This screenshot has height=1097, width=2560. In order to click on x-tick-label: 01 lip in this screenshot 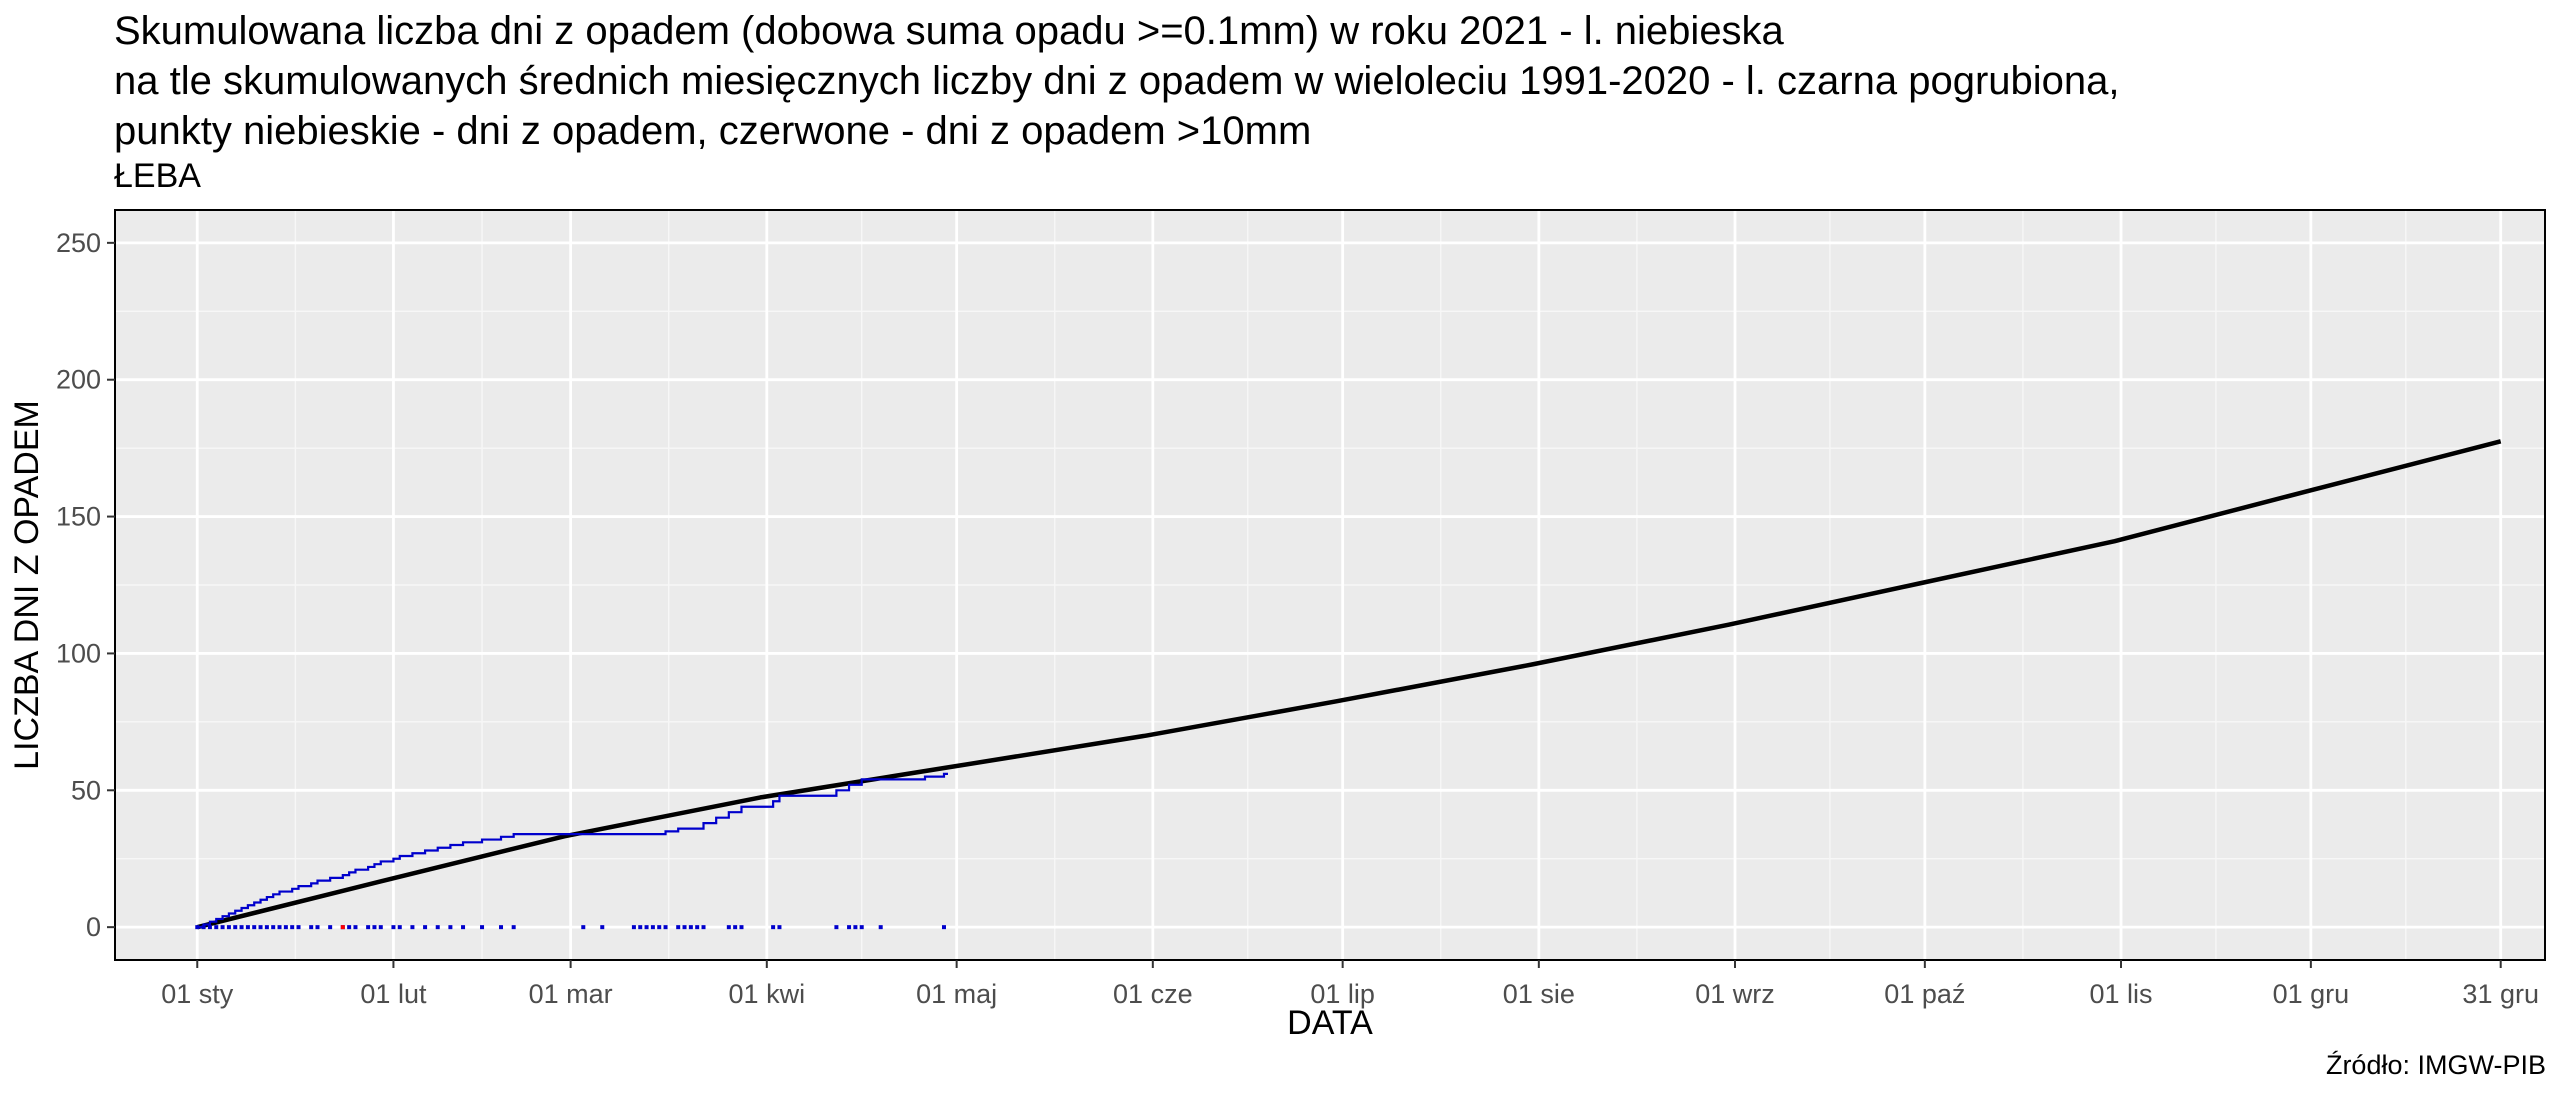, I will do `click(1342, 994)`.